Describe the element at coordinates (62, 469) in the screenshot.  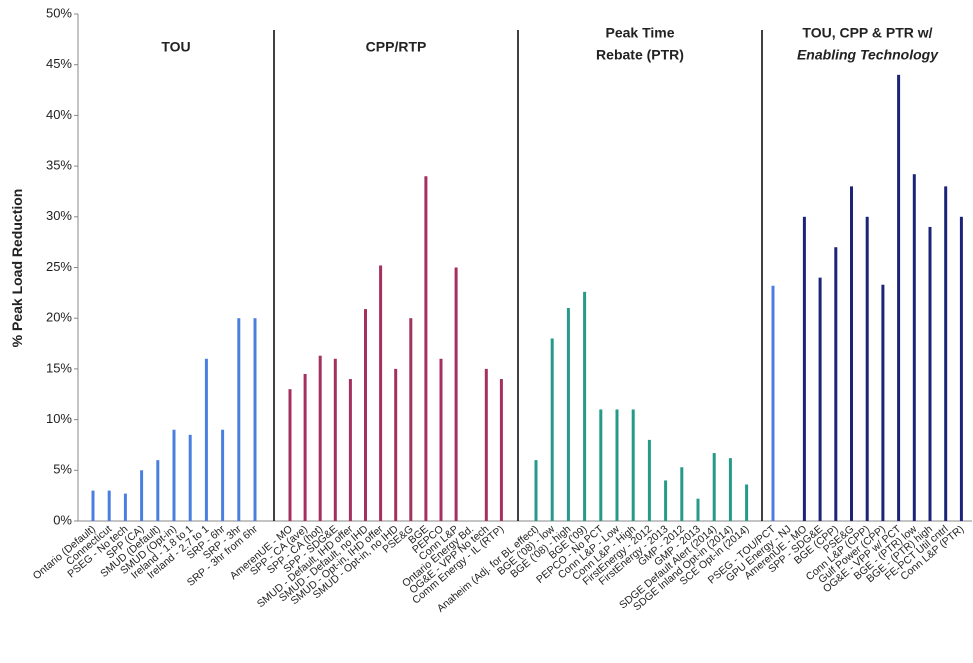
I see `y-tick-label: 5%` at that location.